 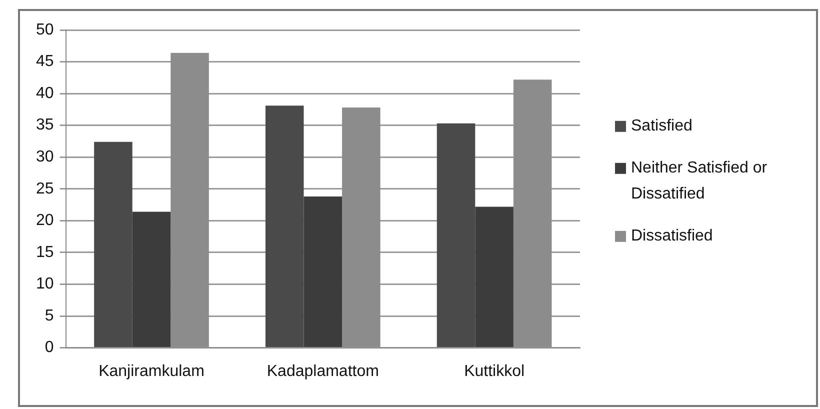 I want to click on legend-label: Neither Satisfied or Dissatified, so click(x=699, y=180).